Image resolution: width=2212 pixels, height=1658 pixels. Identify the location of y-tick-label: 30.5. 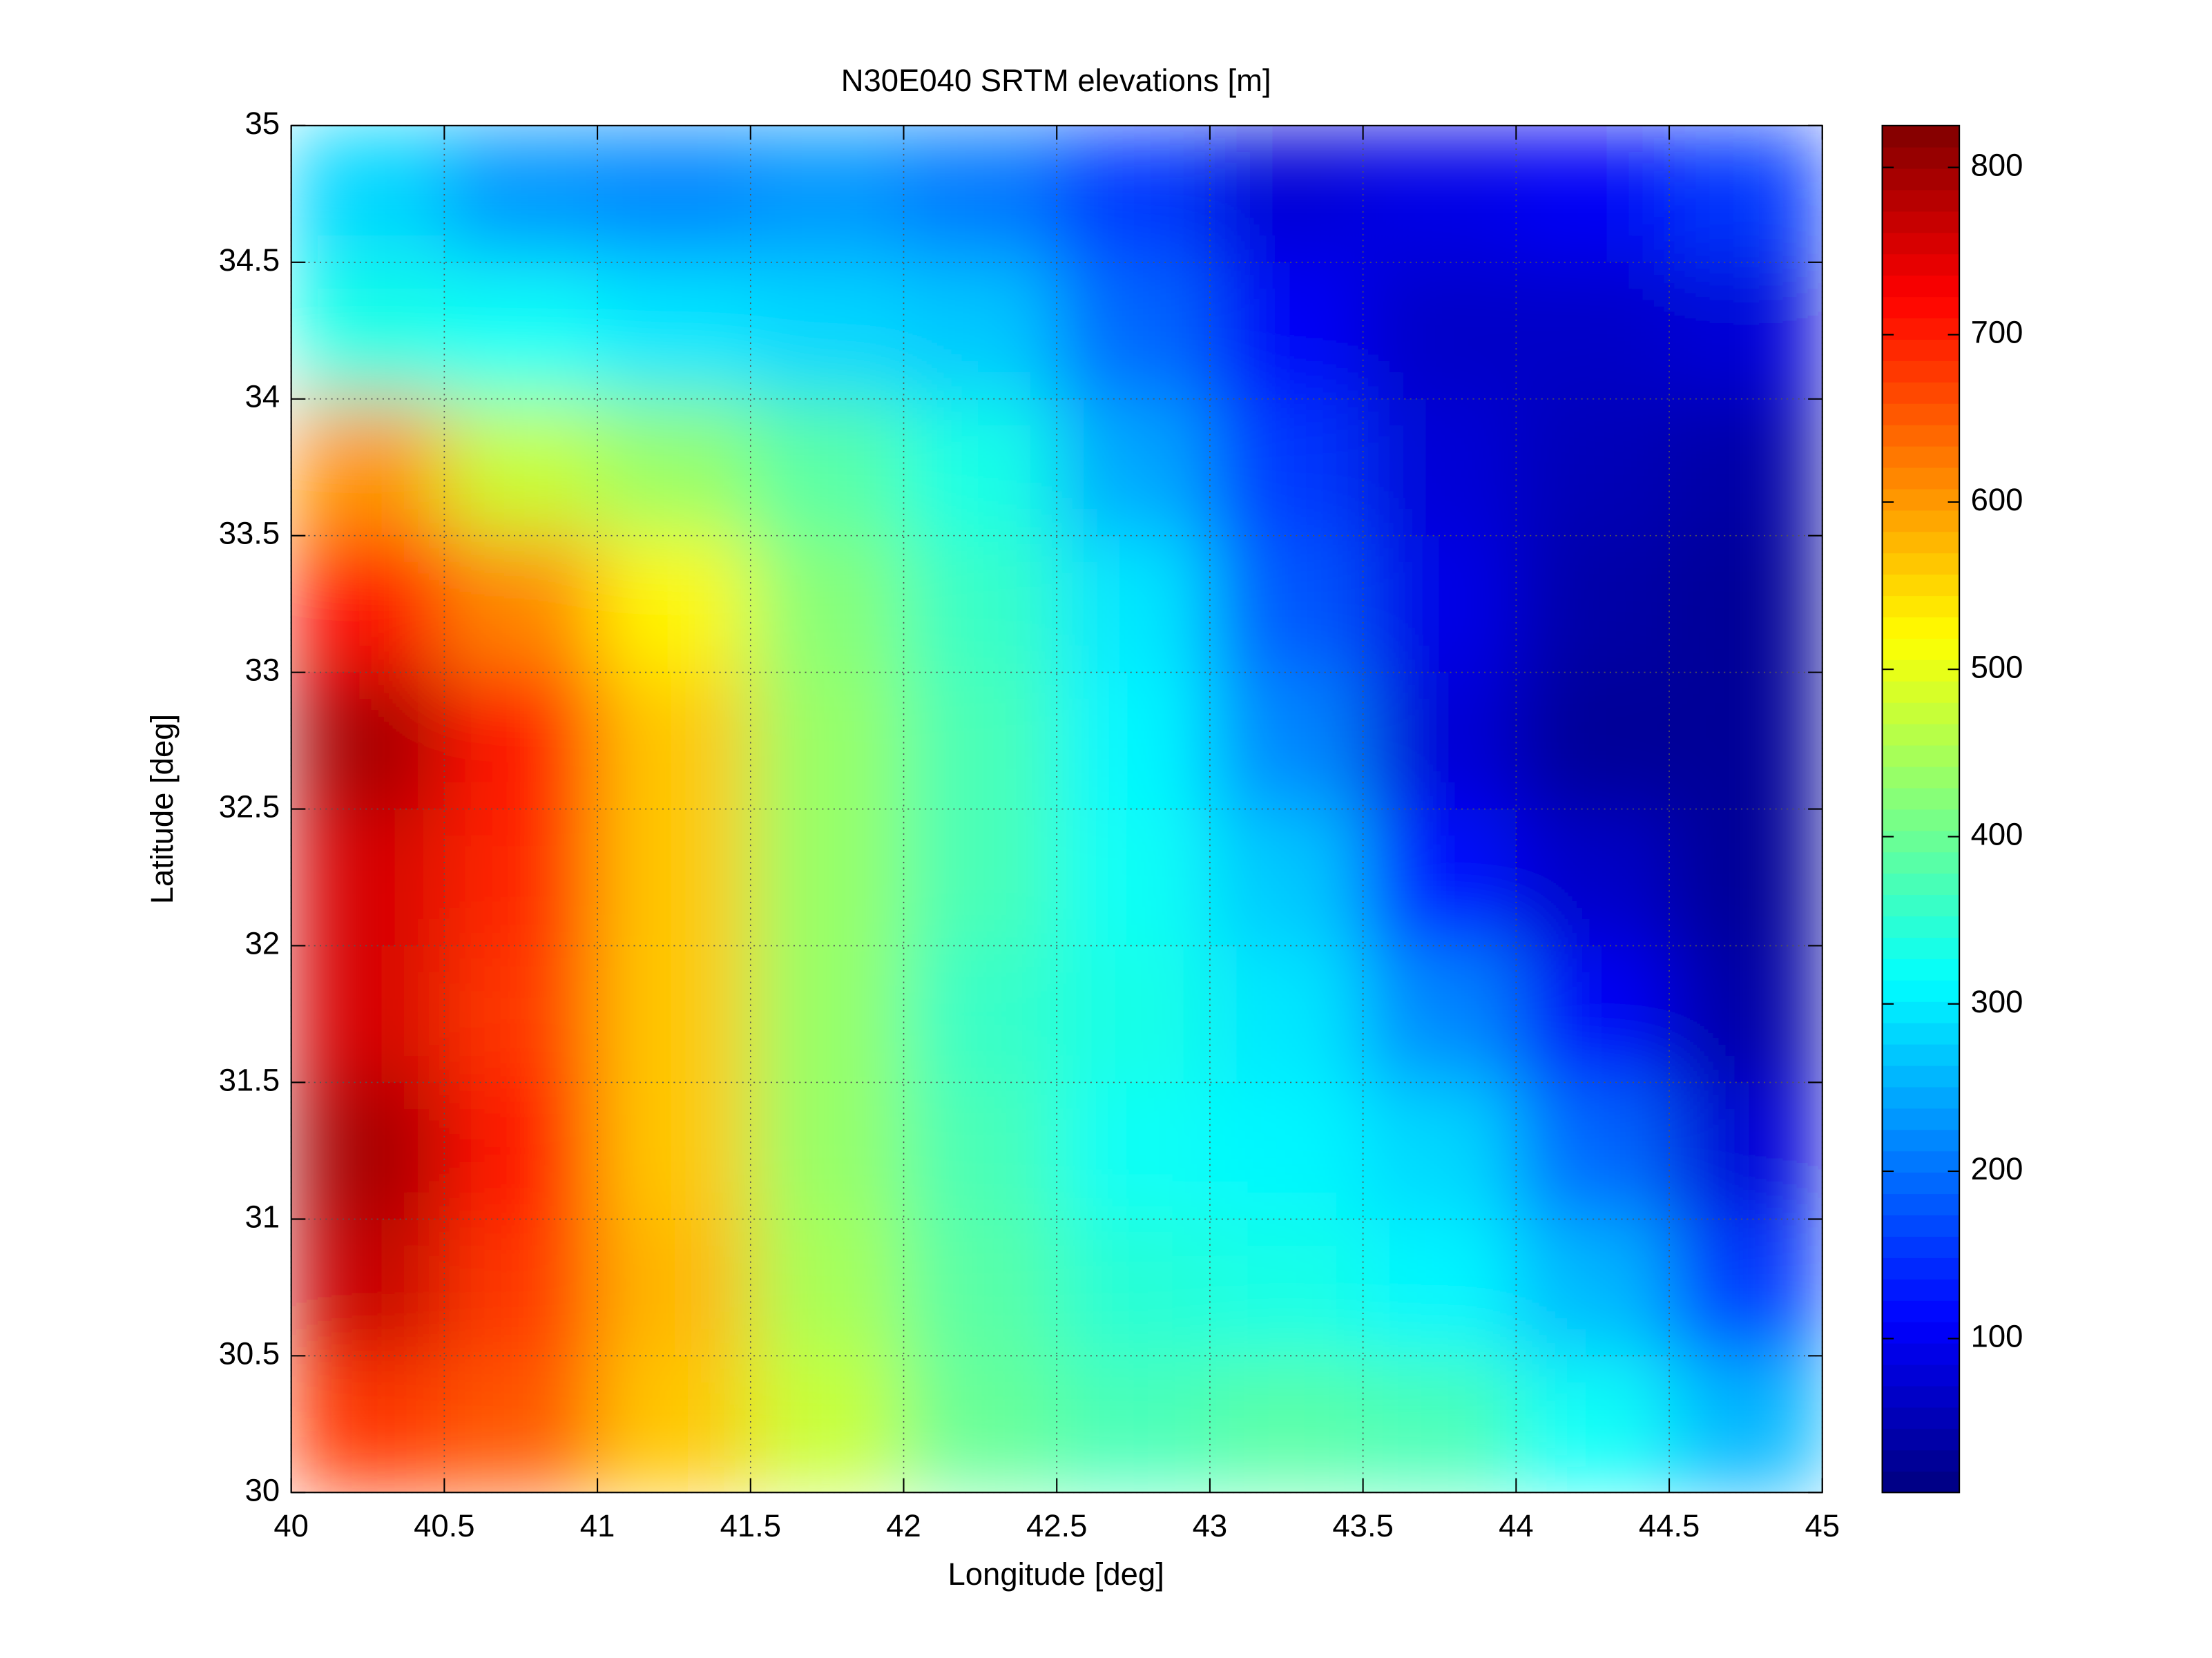
(250, 1353).